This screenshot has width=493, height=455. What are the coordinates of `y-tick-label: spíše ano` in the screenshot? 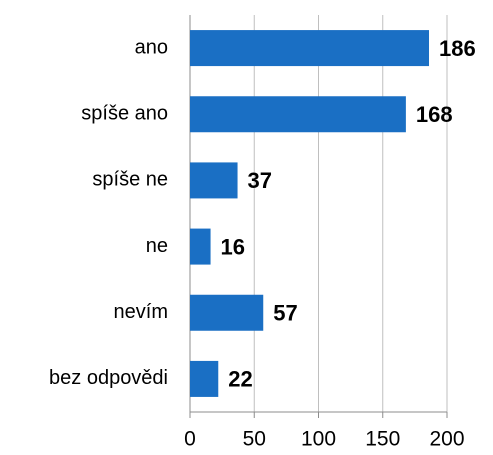 It's located at (124, 114).